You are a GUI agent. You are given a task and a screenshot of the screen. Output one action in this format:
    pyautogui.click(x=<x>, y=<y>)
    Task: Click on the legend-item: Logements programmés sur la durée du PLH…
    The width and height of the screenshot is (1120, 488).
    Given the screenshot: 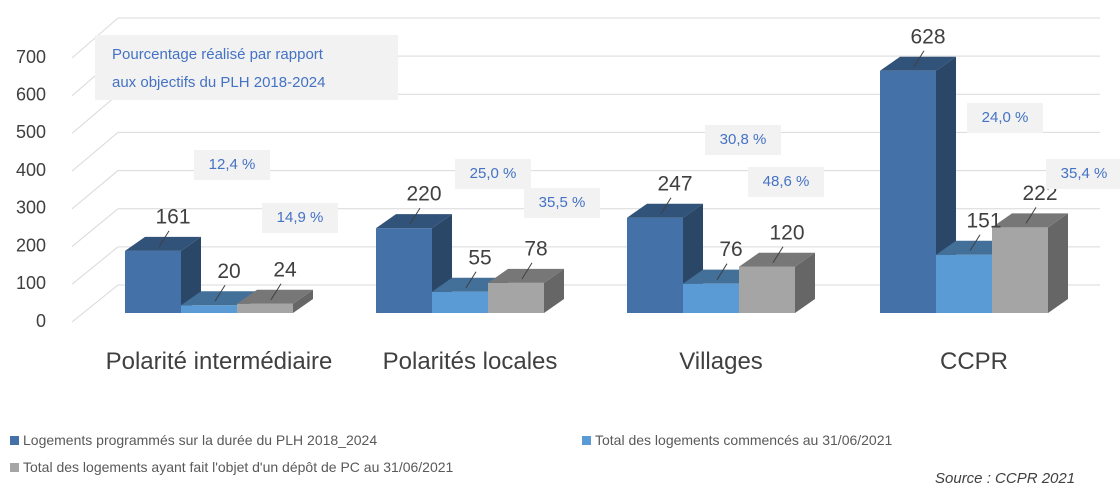 What is the action you would take?
    pyautogui.click(x=193, y=440)
    